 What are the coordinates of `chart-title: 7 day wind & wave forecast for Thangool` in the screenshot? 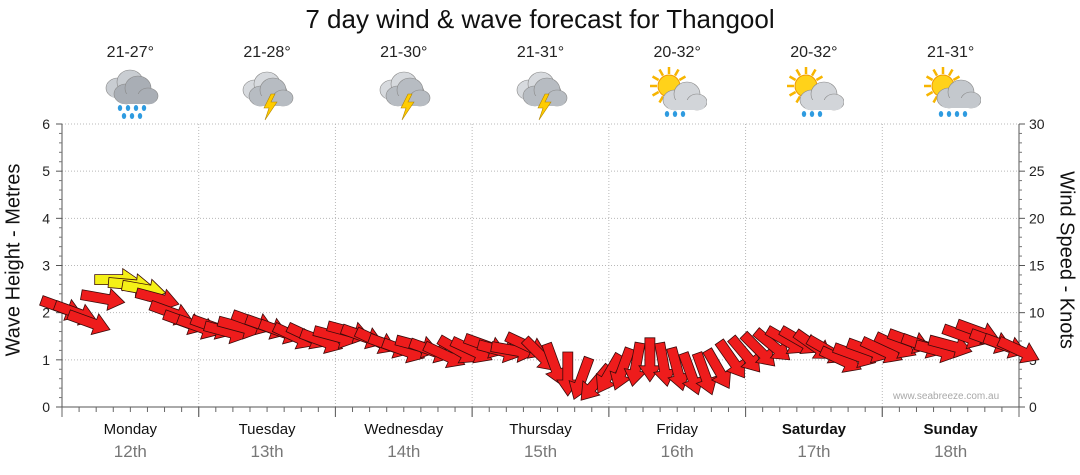 It's located at (540, 19).